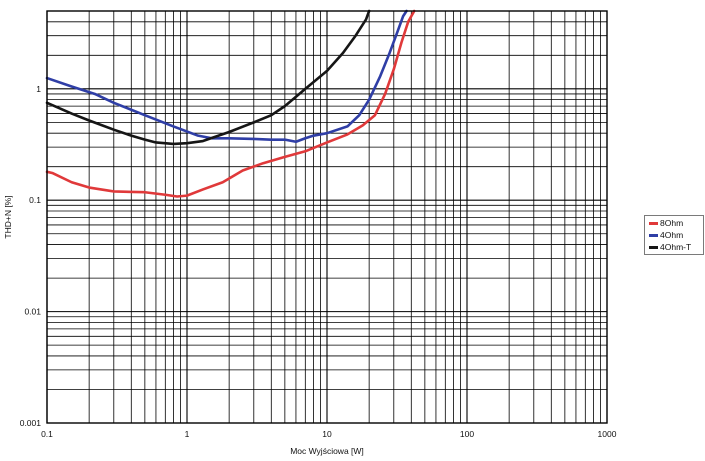 The width and height of the screenshot is (705, 461). I want to click on x-tick-label: 1, so click(187, 434).